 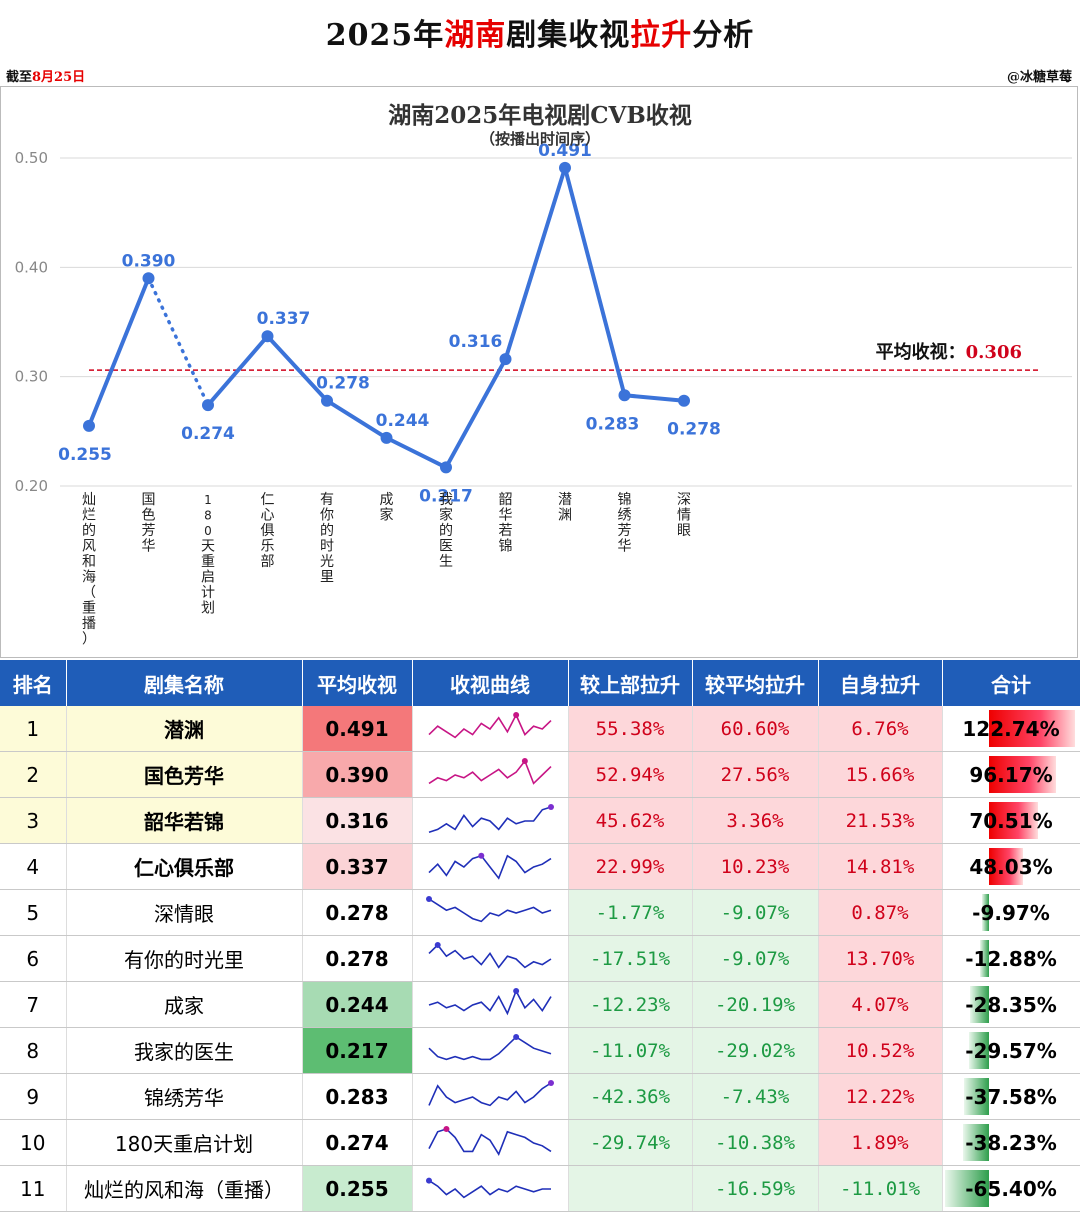 I want to click on x-tick-label-char: 划, so click(x=208, y=609).